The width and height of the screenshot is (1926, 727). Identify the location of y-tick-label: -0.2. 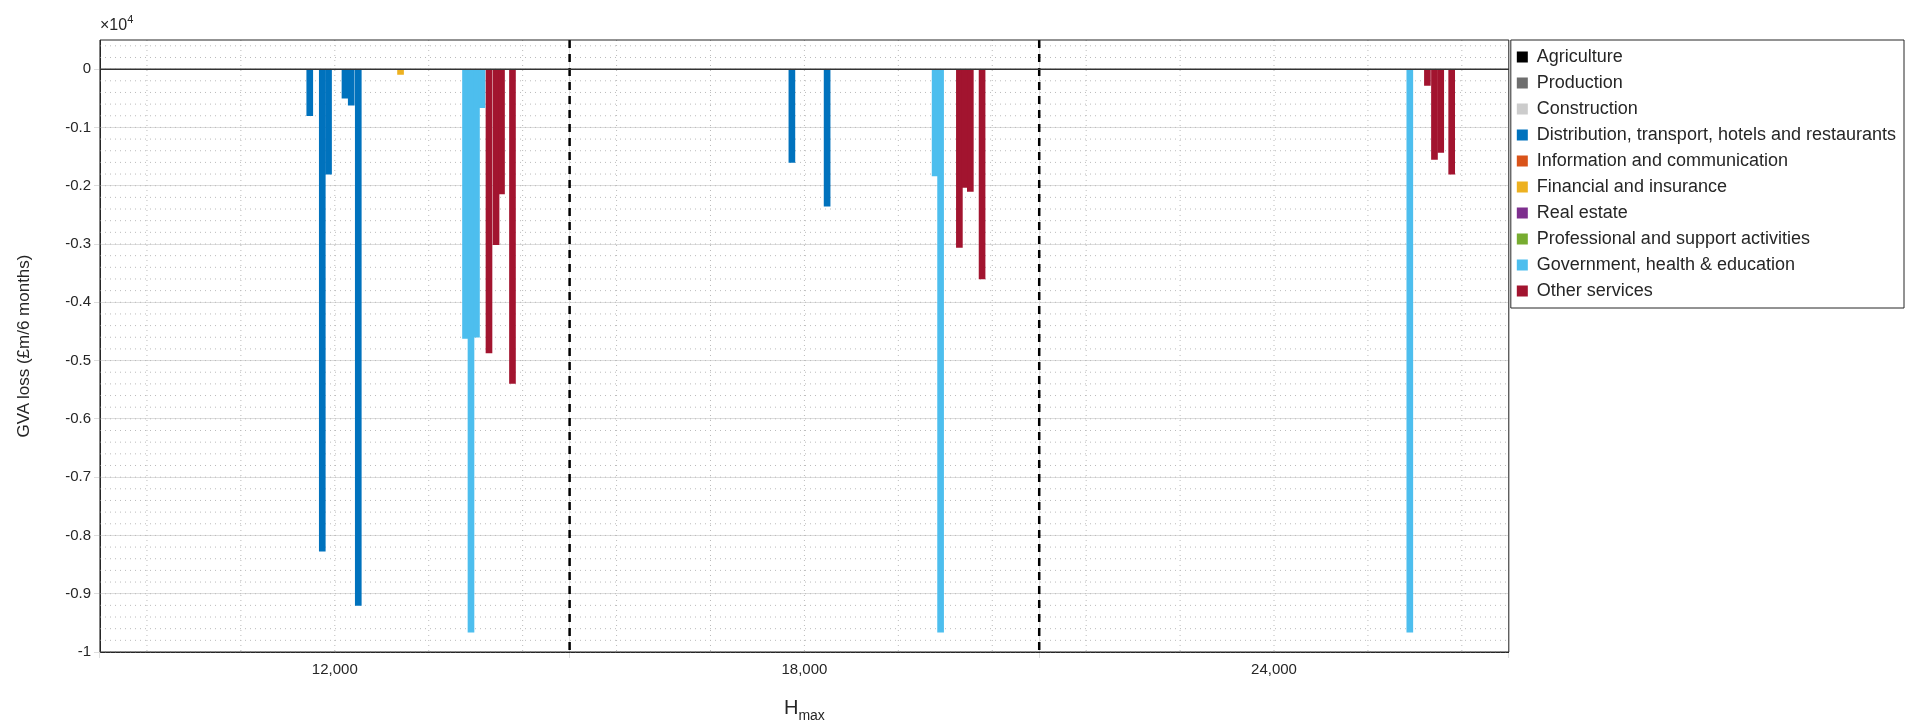
(78, 184).